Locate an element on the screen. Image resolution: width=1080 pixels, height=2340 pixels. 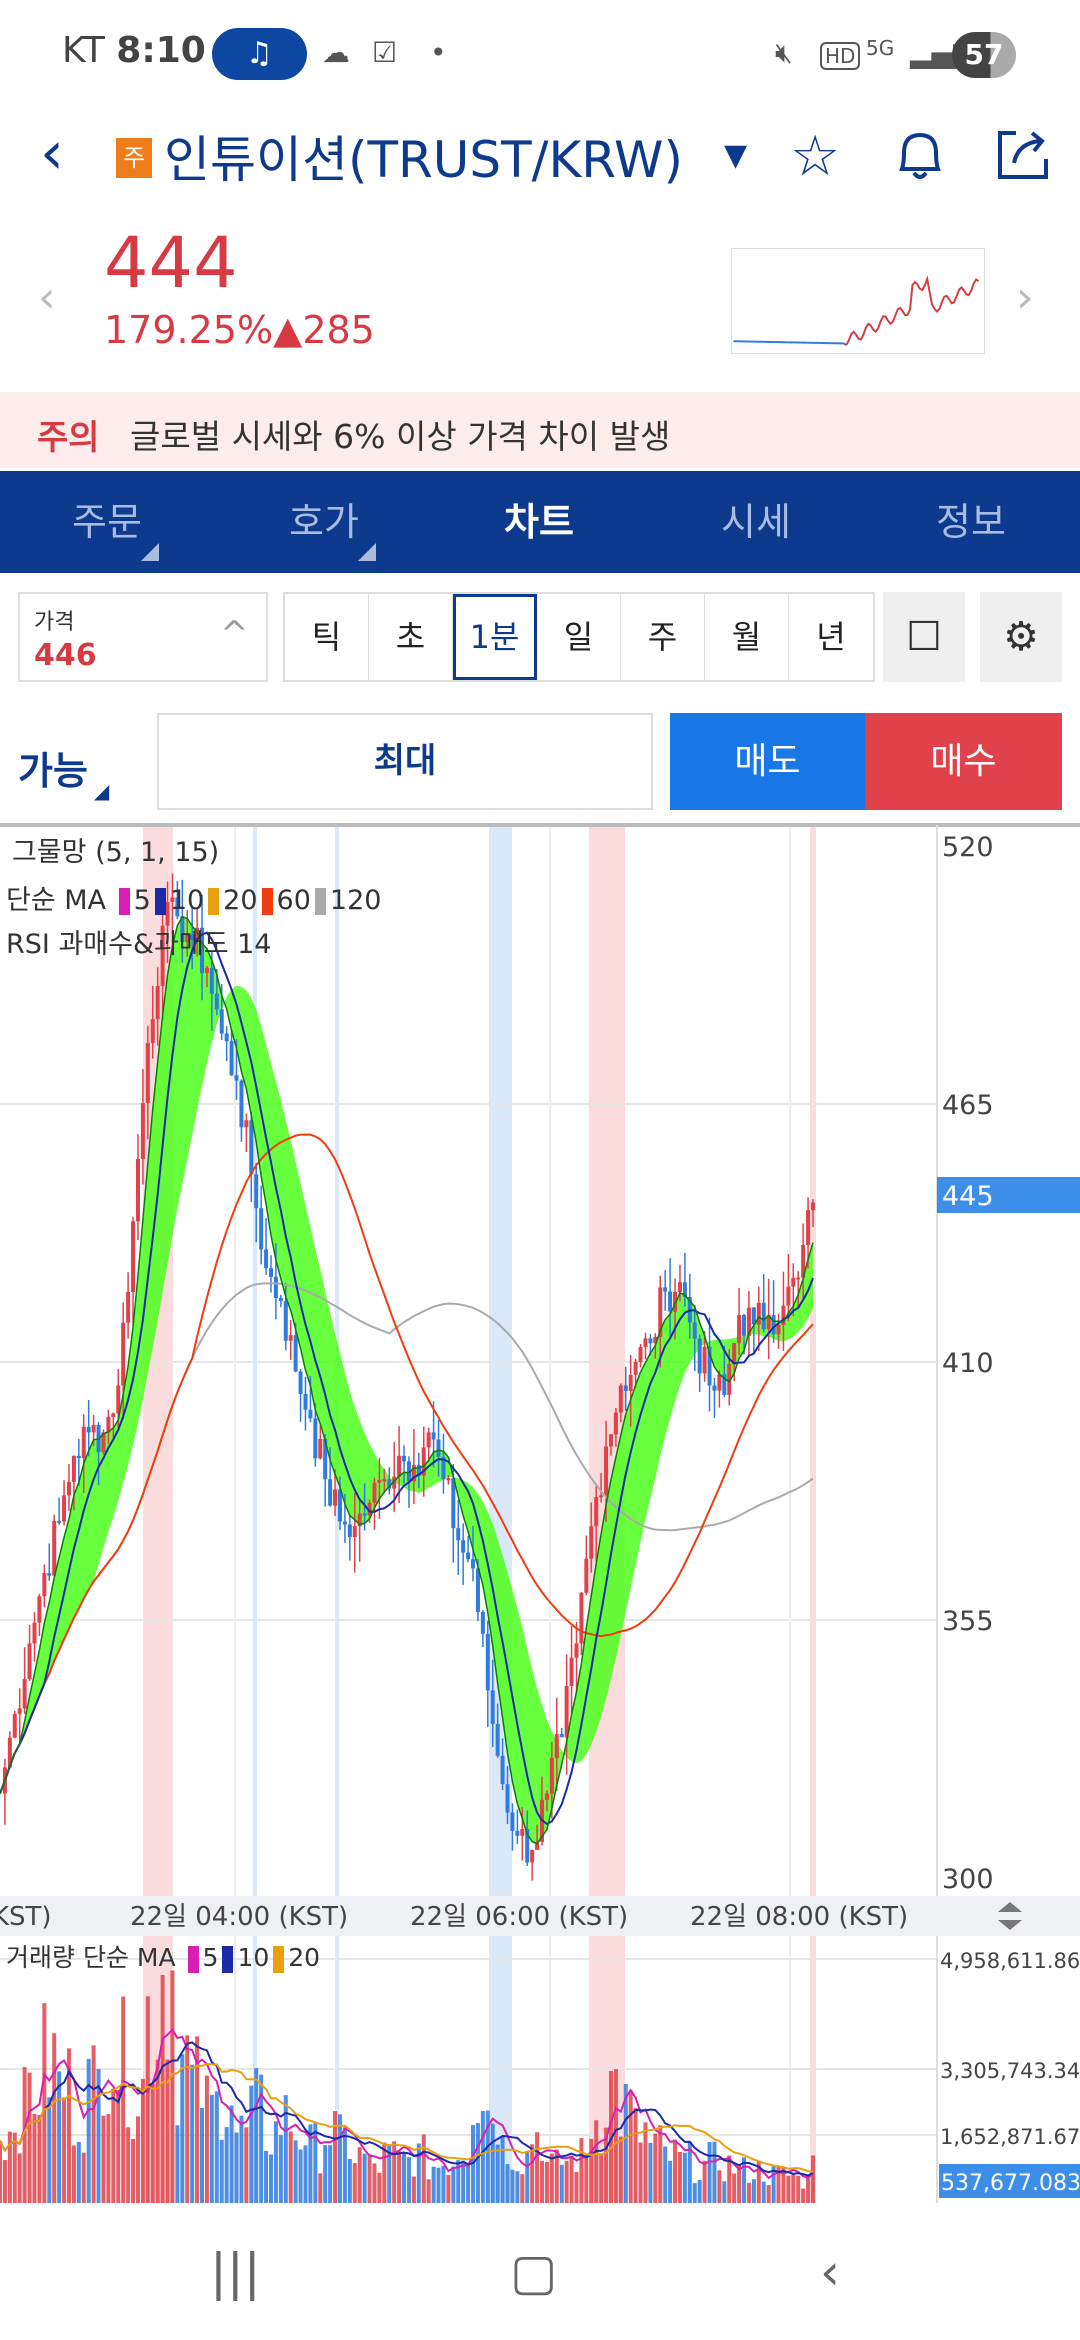
mini-sparkline is located at coordinates (858, 301).